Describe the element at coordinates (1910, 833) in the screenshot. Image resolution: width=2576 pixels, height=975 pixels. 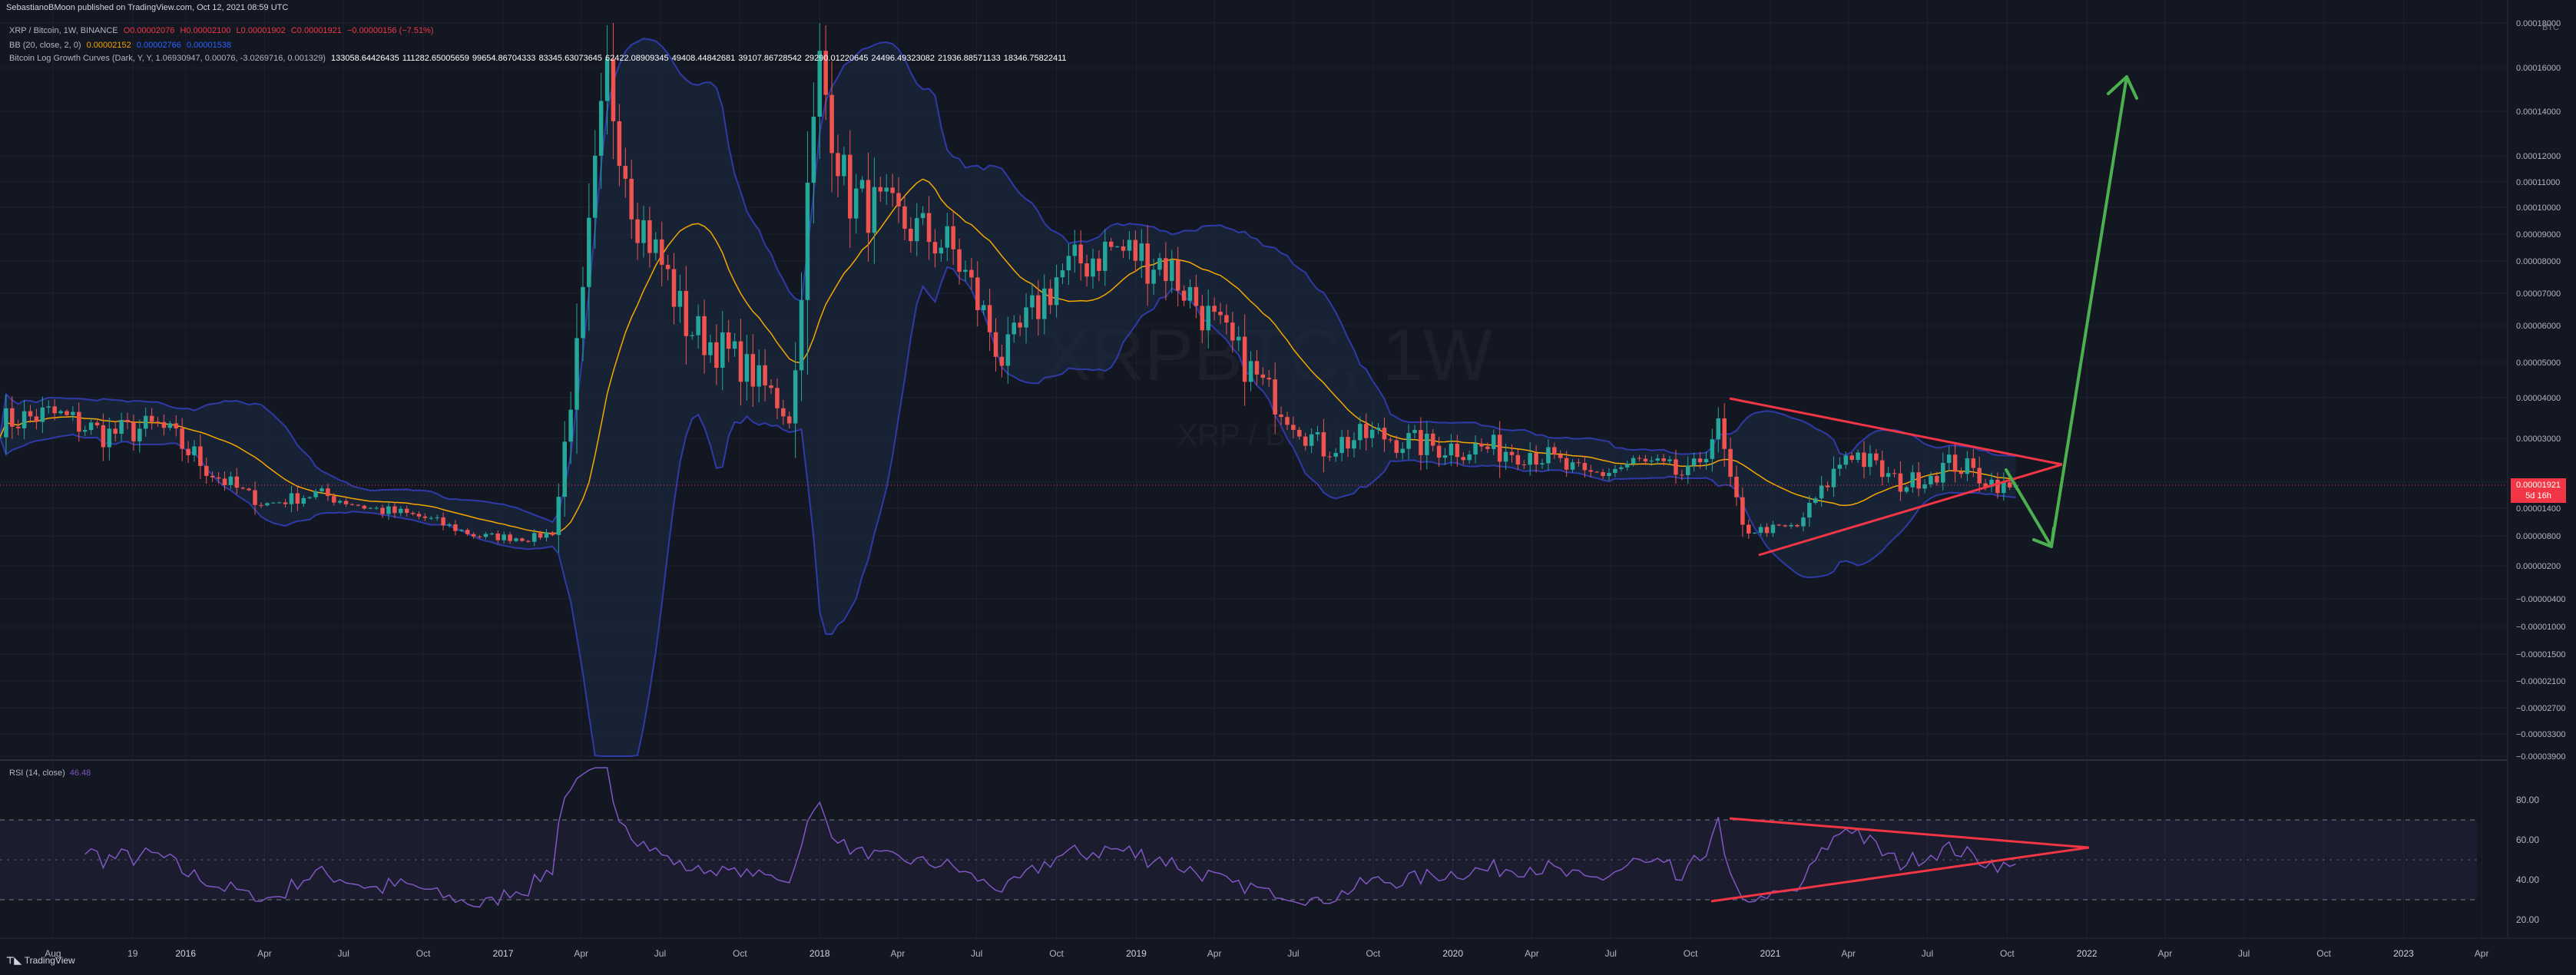
I see `rsi-triangle-upper-line` at that location.